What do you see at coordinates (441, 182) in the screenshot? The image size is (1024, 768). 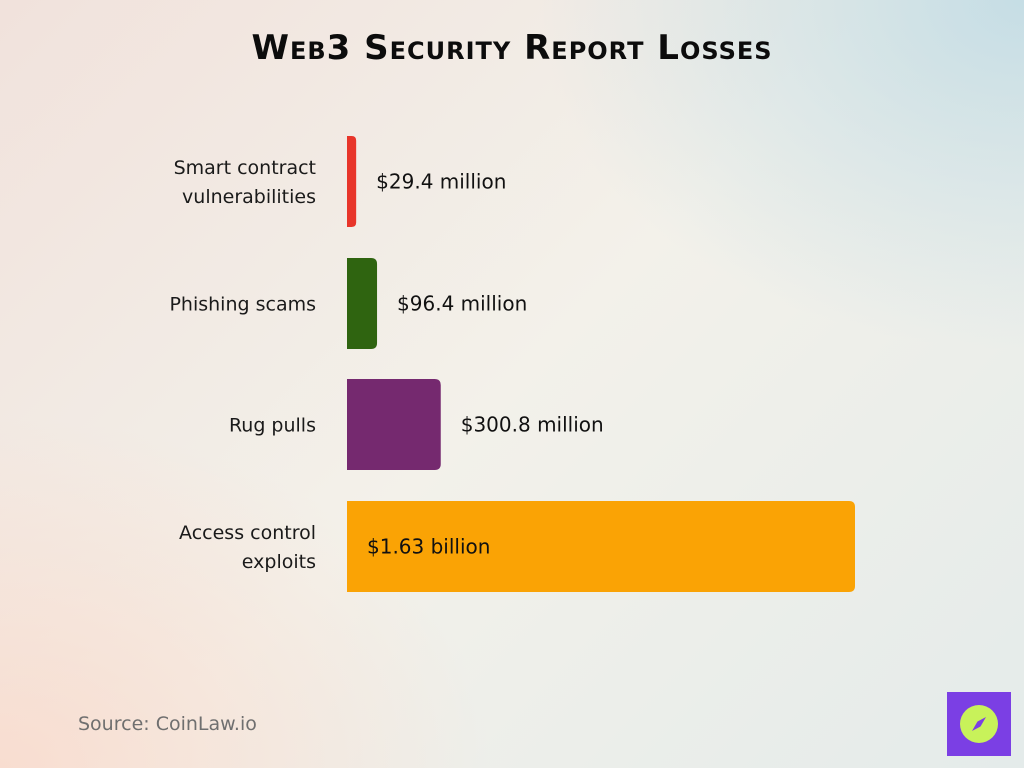 I see `data-label-0: $29.4 million` at bounding box center [441, 182].